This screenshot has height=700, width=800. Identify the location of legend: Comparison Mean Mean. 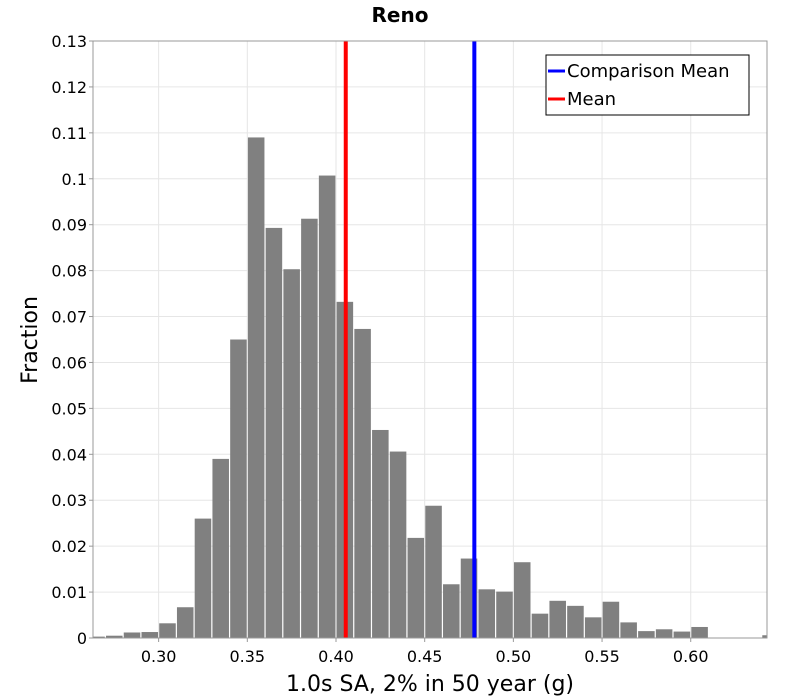
(647, 85).